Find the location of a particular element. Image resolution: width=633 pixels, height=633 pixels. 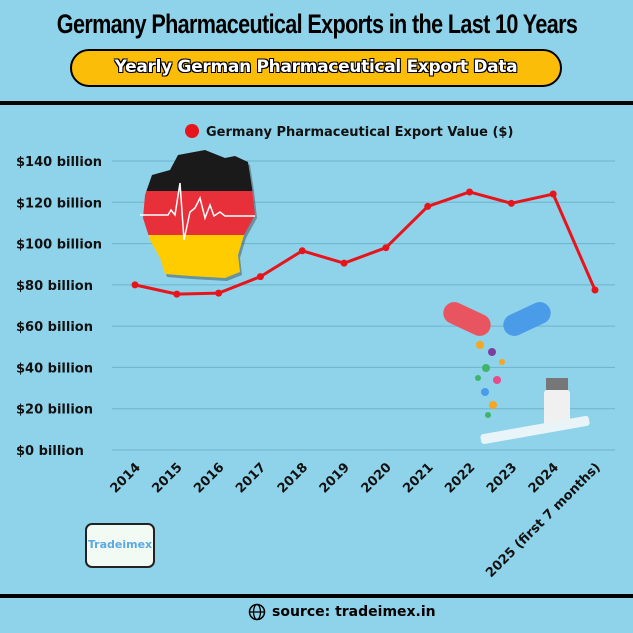

legend: Germany Pharmaceutical Export Value ($) is located at coordinates (349, 132).